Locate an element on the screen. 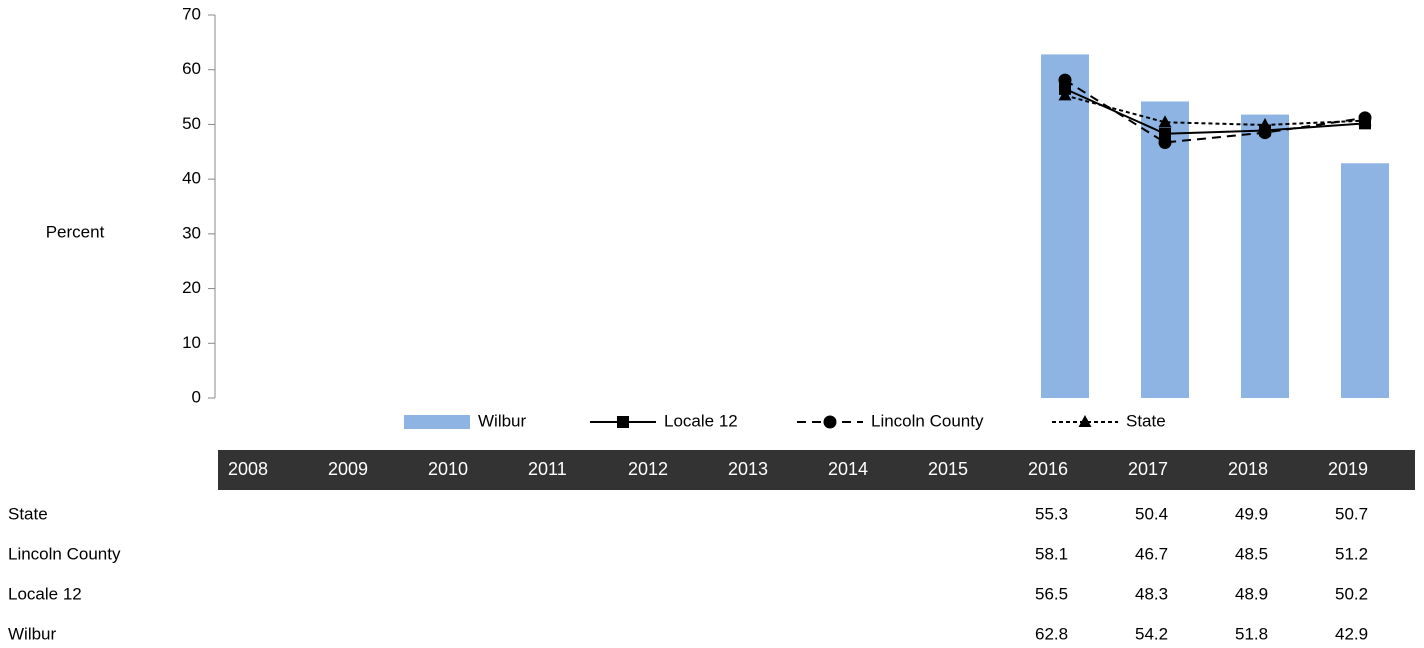  x-tick-label: 2016 is located at coordinates (1048, 469).